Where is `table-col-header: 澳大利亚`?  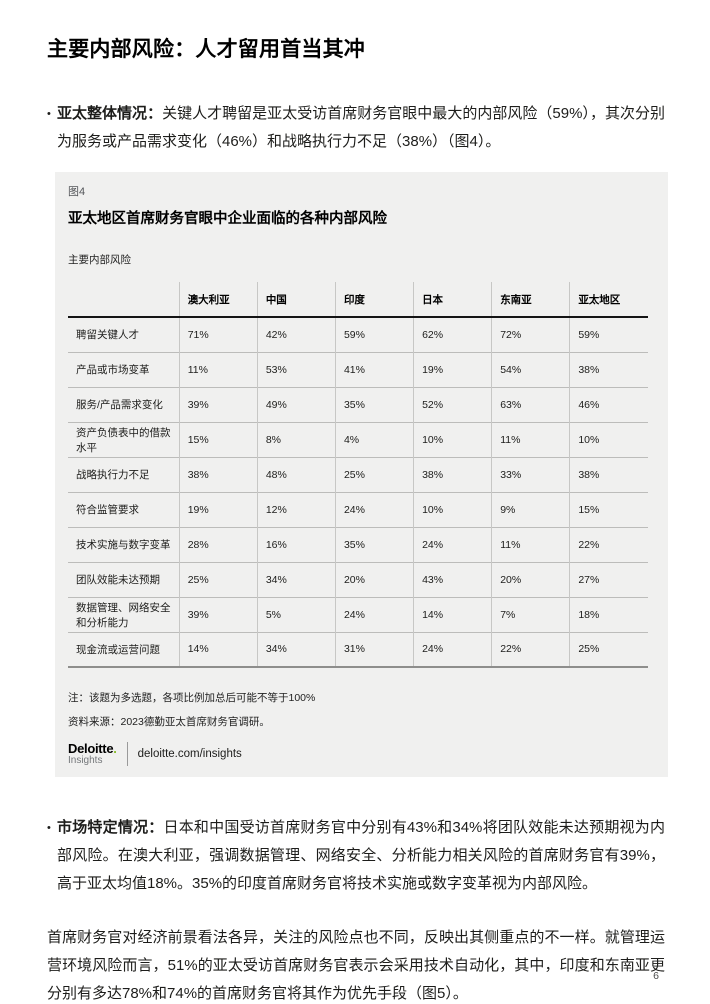
table-col-header: 澳大利亚 is located at coordinates (218, 300).